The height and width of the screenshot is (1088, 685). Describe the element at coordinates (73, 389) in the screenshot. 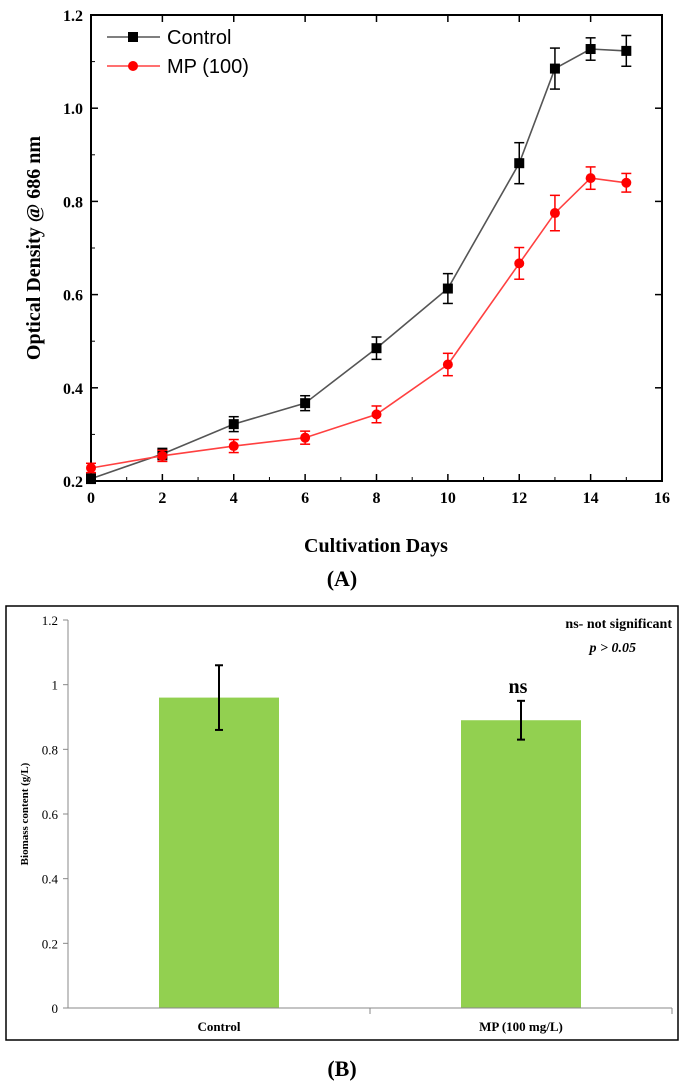

I see `panel-a-y-tick-label: 0.4` at that location.